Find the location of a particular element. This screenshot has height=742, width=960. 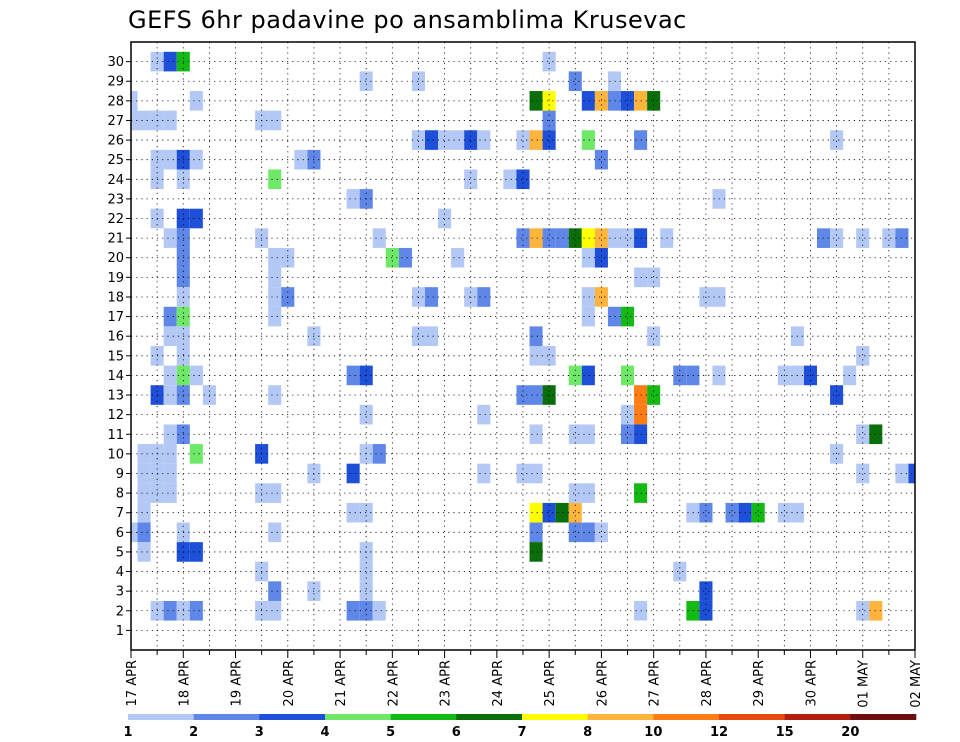

x-tick-label: 21 APR is located at coordinates (341, 683).